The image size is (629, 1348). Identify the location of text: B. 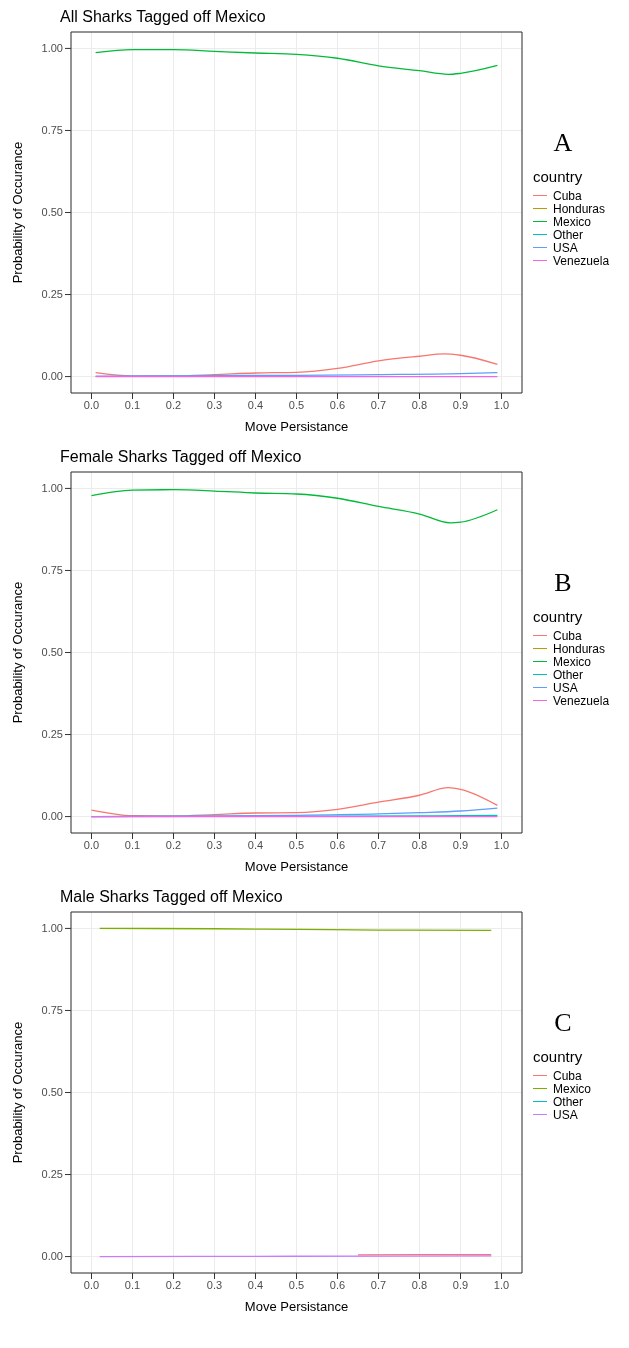
(563, 583).